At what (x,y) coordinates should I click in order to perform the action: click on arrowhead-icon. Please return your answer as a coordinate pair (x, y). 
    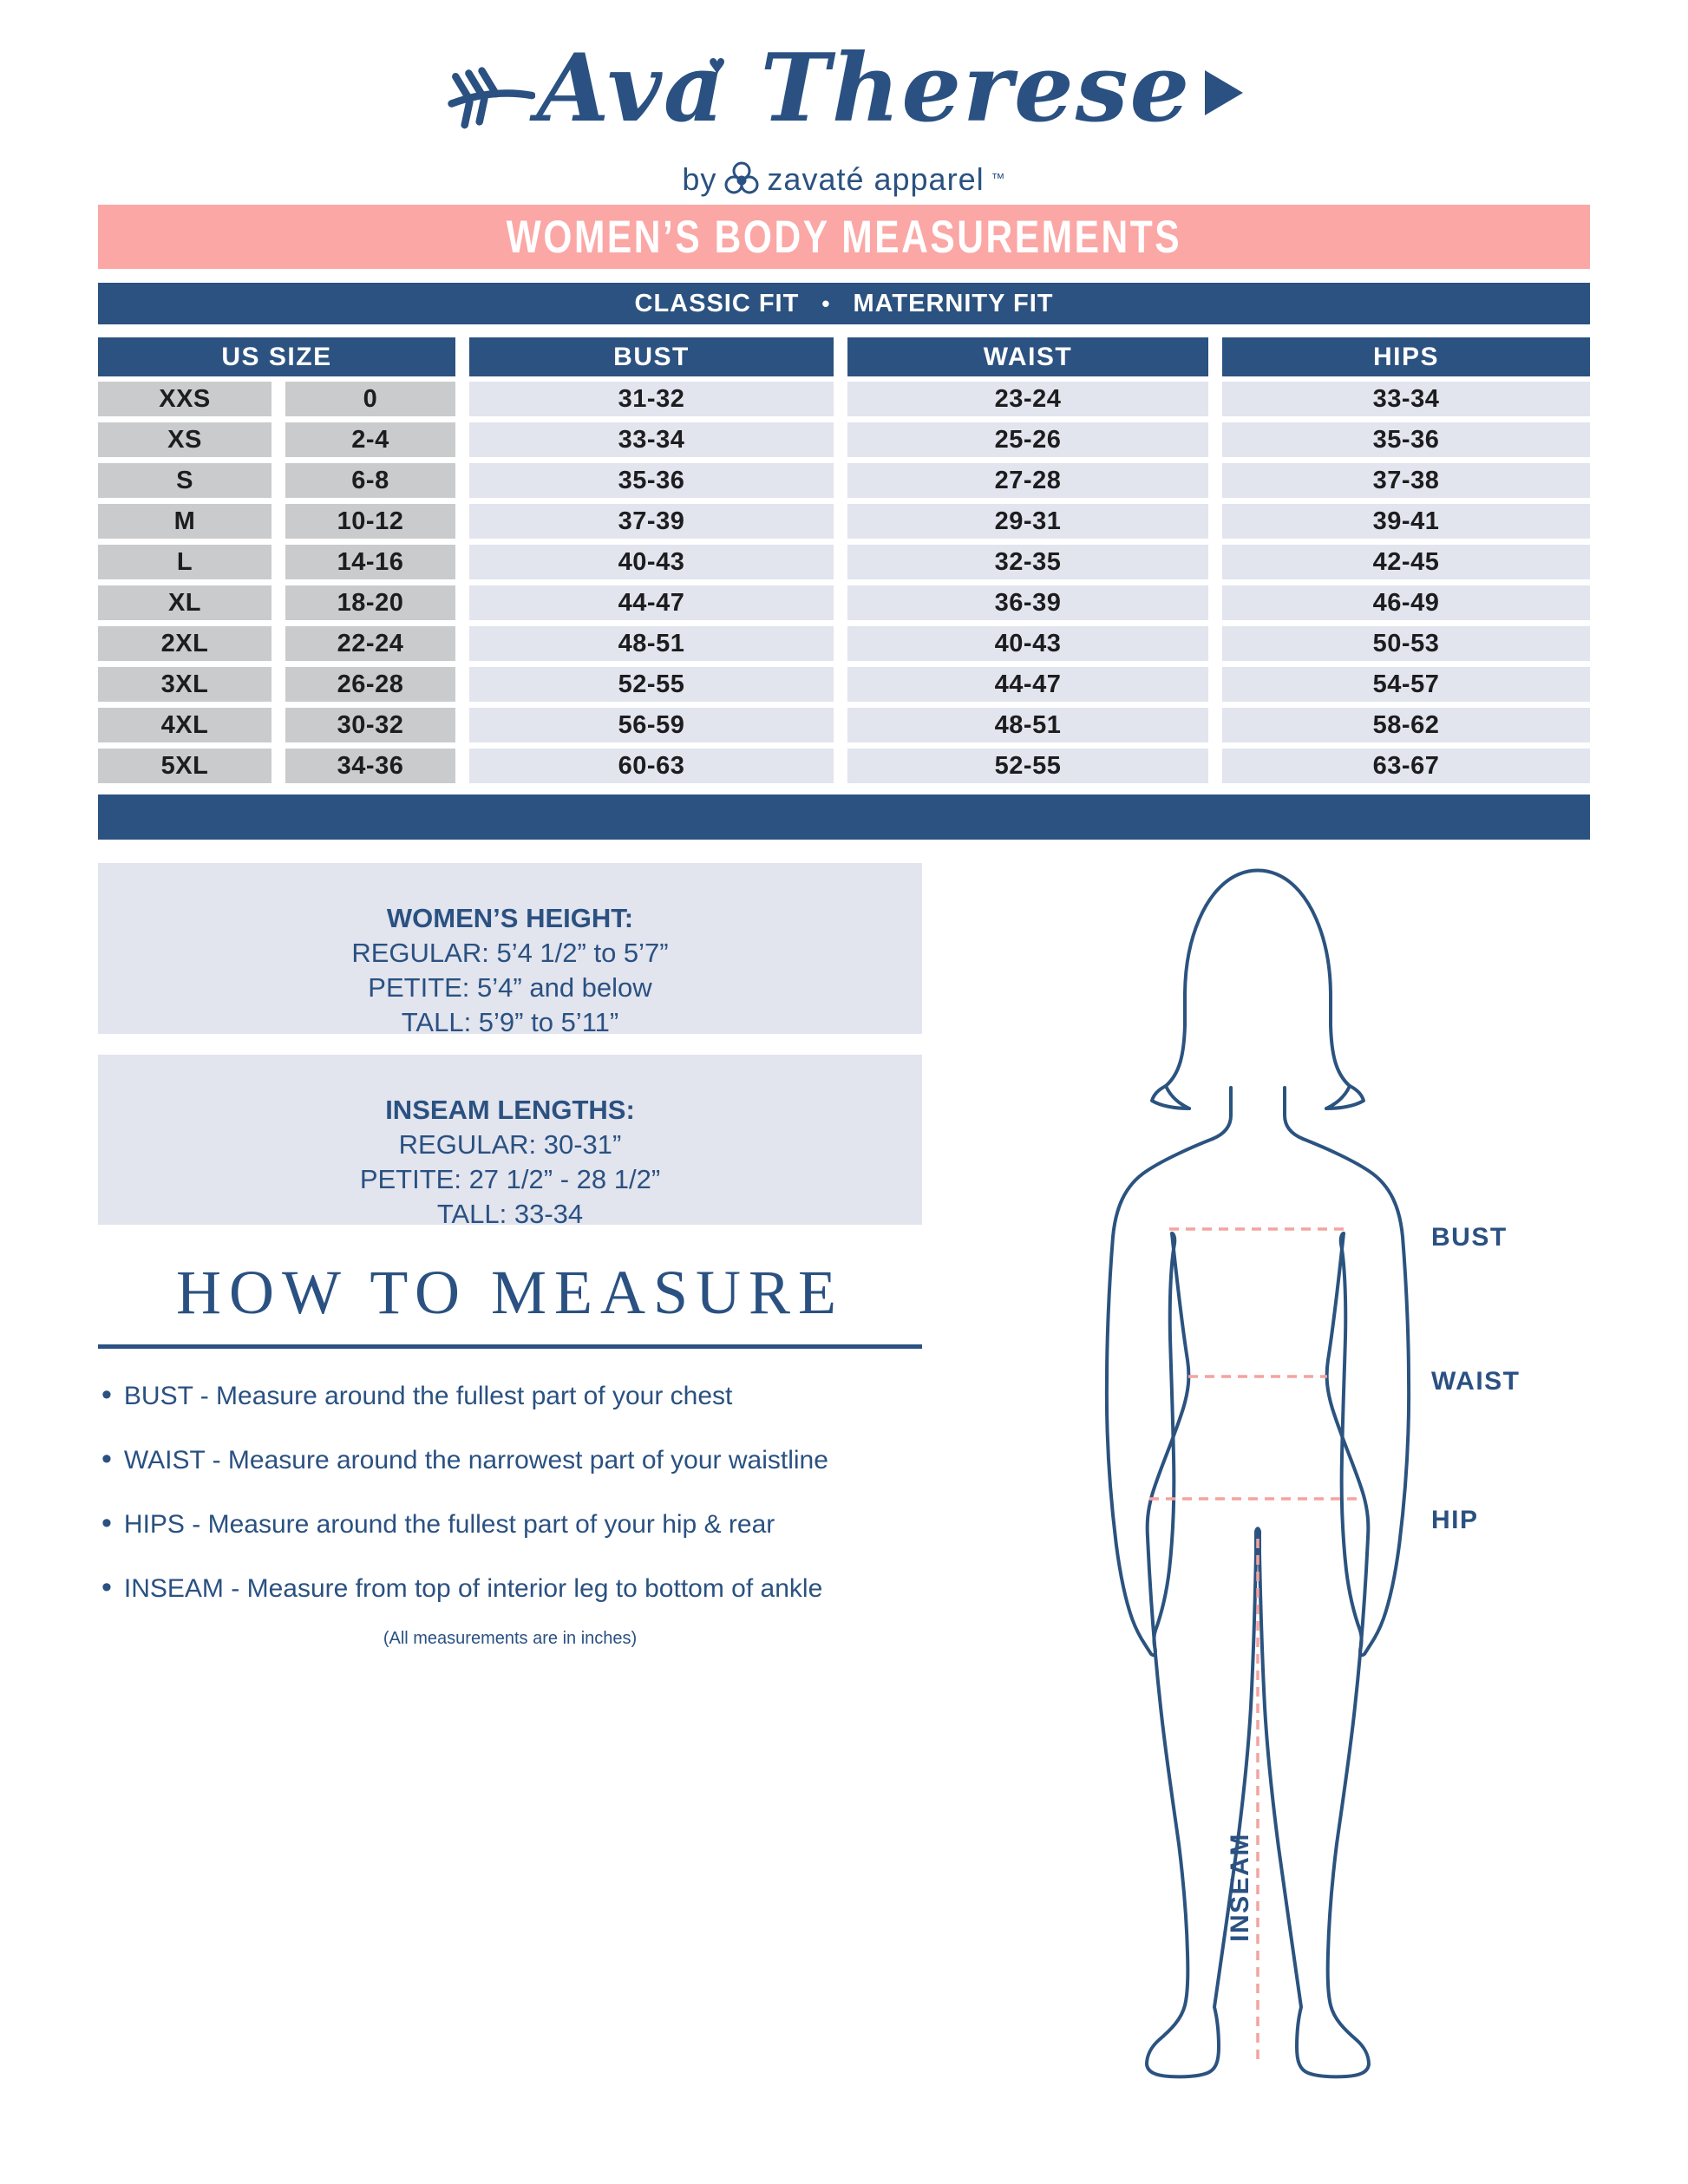
    Looking at the image, I should click on (1224, 92).